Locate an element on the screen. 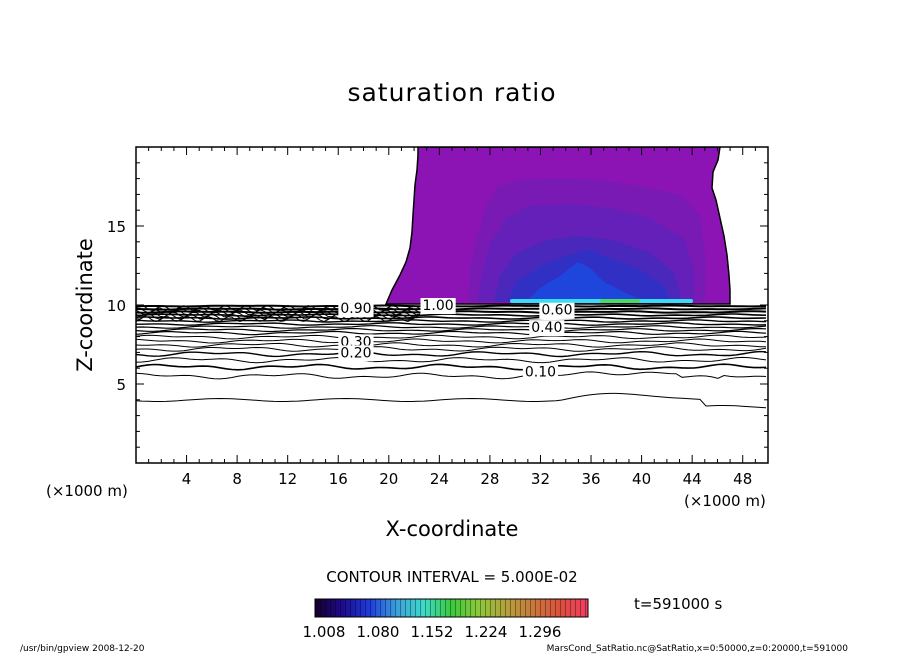 The height and width of the screenshot is (658, 904). colorbar-stripes is located at coordinates (451, 608).